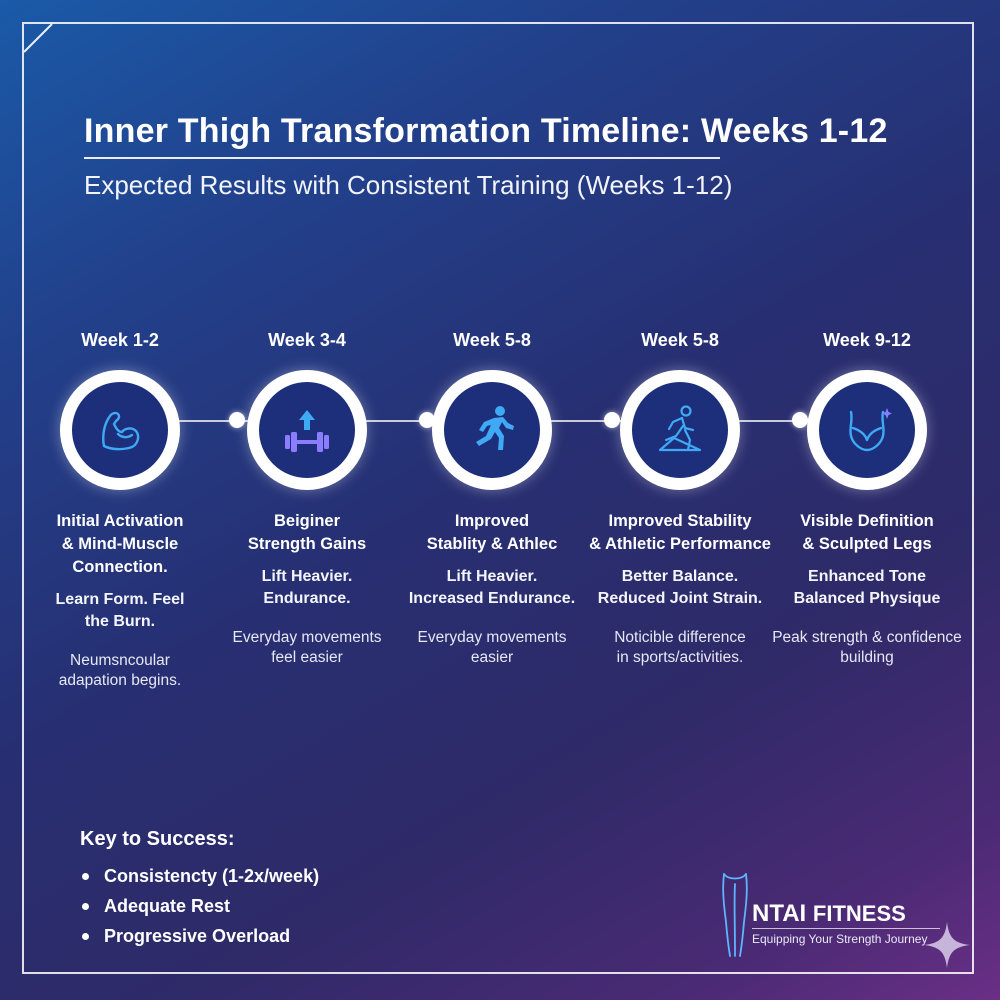  Describe the element at coordinates (867, 587) in the screenshot. I see `stage-benefit: Enhanced Tone Balanced Physique` at that location.